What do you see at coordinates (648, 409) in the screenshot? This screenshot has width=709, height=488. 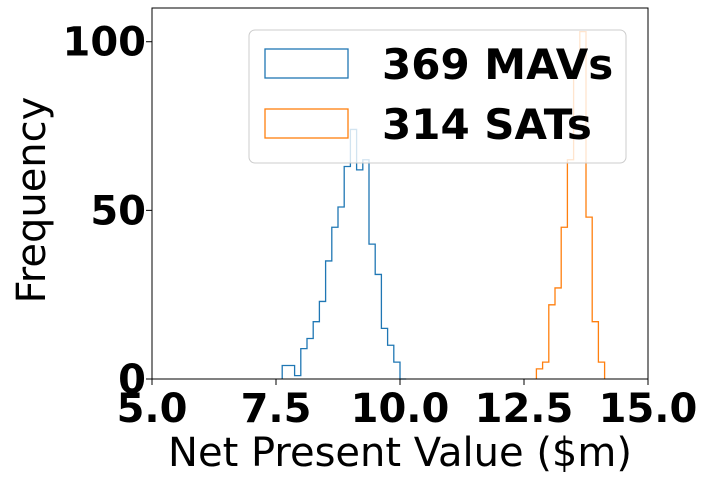 I see `x-tick-label: 15.0` at bounding box center [648, 409].